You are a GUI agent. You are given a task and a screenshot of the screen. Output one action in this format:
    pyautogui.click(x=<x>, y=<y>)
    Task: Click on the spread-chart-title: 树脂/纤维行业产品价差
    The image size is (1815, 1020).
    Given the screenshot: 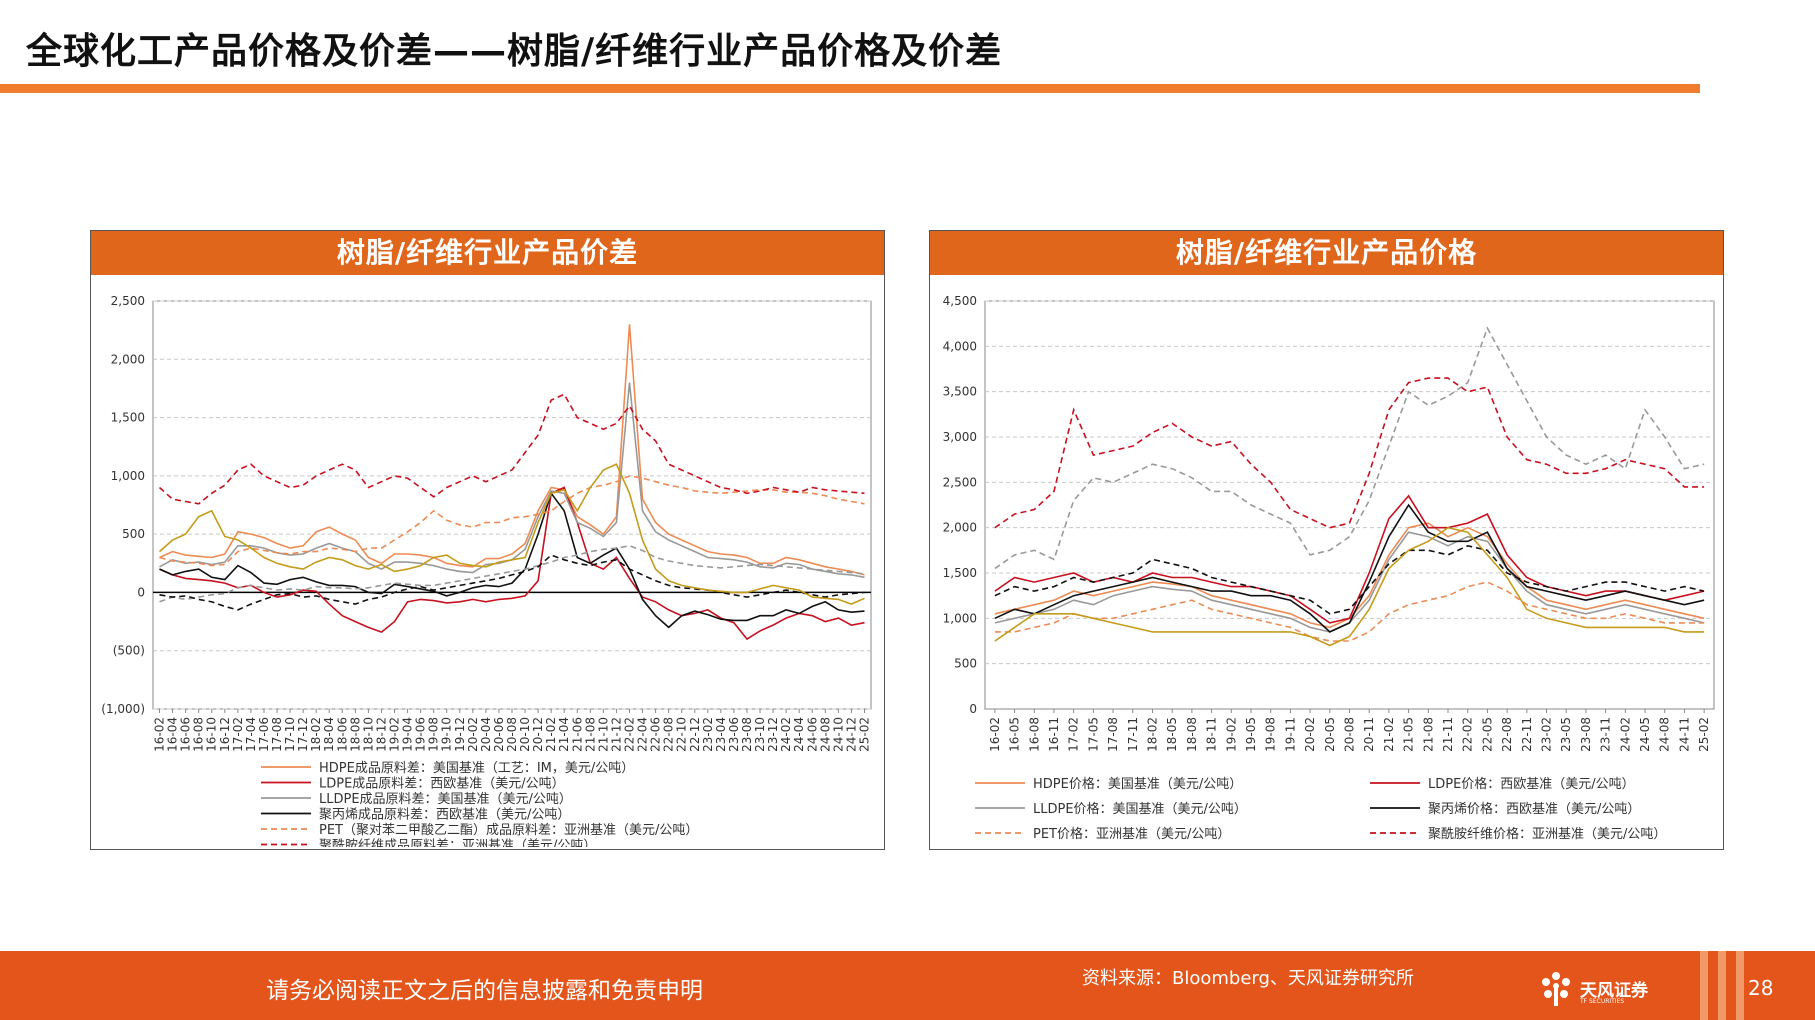 What is the action you would take?
    pyautogui.click(x=487, y=253)
    